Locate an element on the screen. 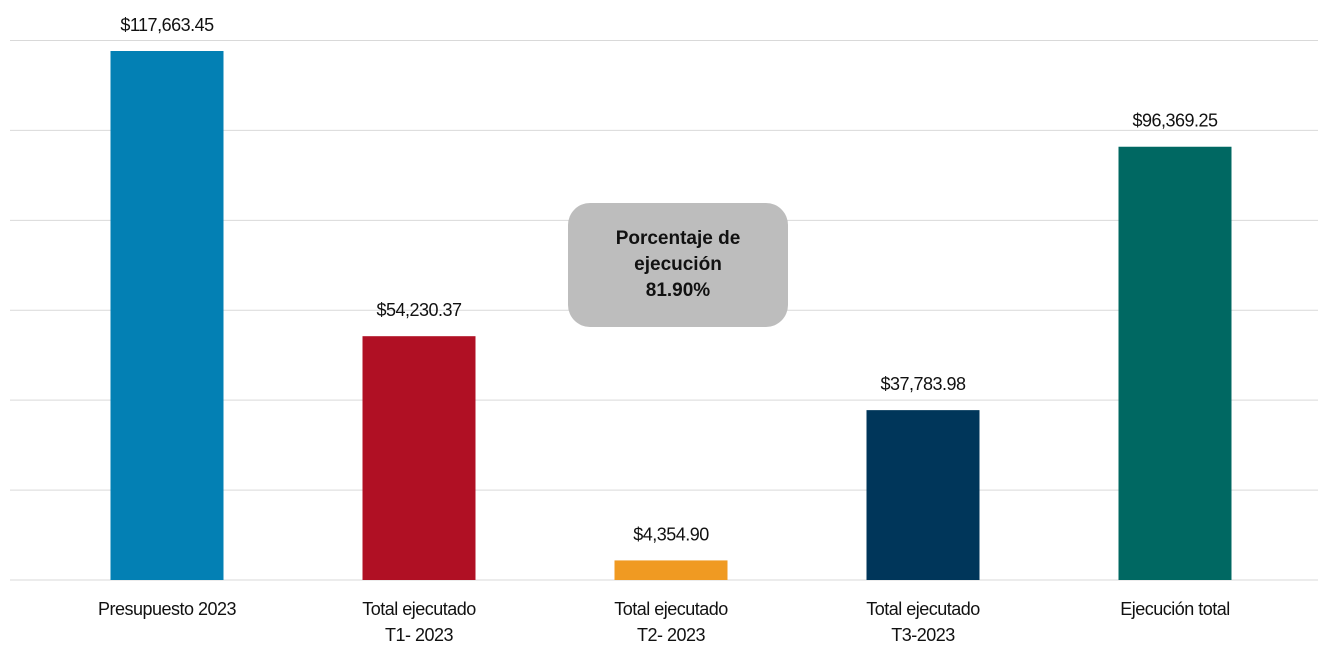 This screenshot has height=663, width=1318. x-tick-label-box: Total ejecutado T3-2023 is located at coordinates (923, 622).